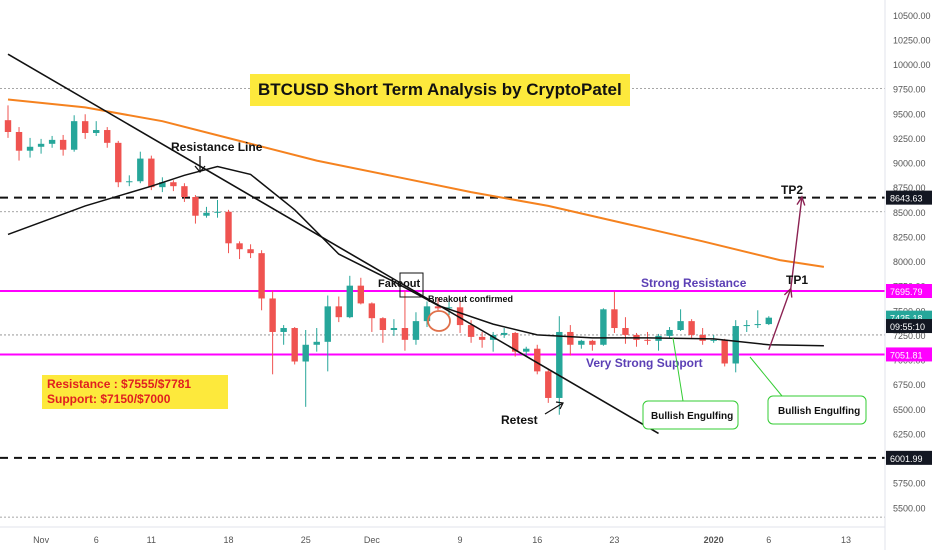  I want to click on bullish-engulfing-label-2: Bullish Engulfing, so click(819, 411).